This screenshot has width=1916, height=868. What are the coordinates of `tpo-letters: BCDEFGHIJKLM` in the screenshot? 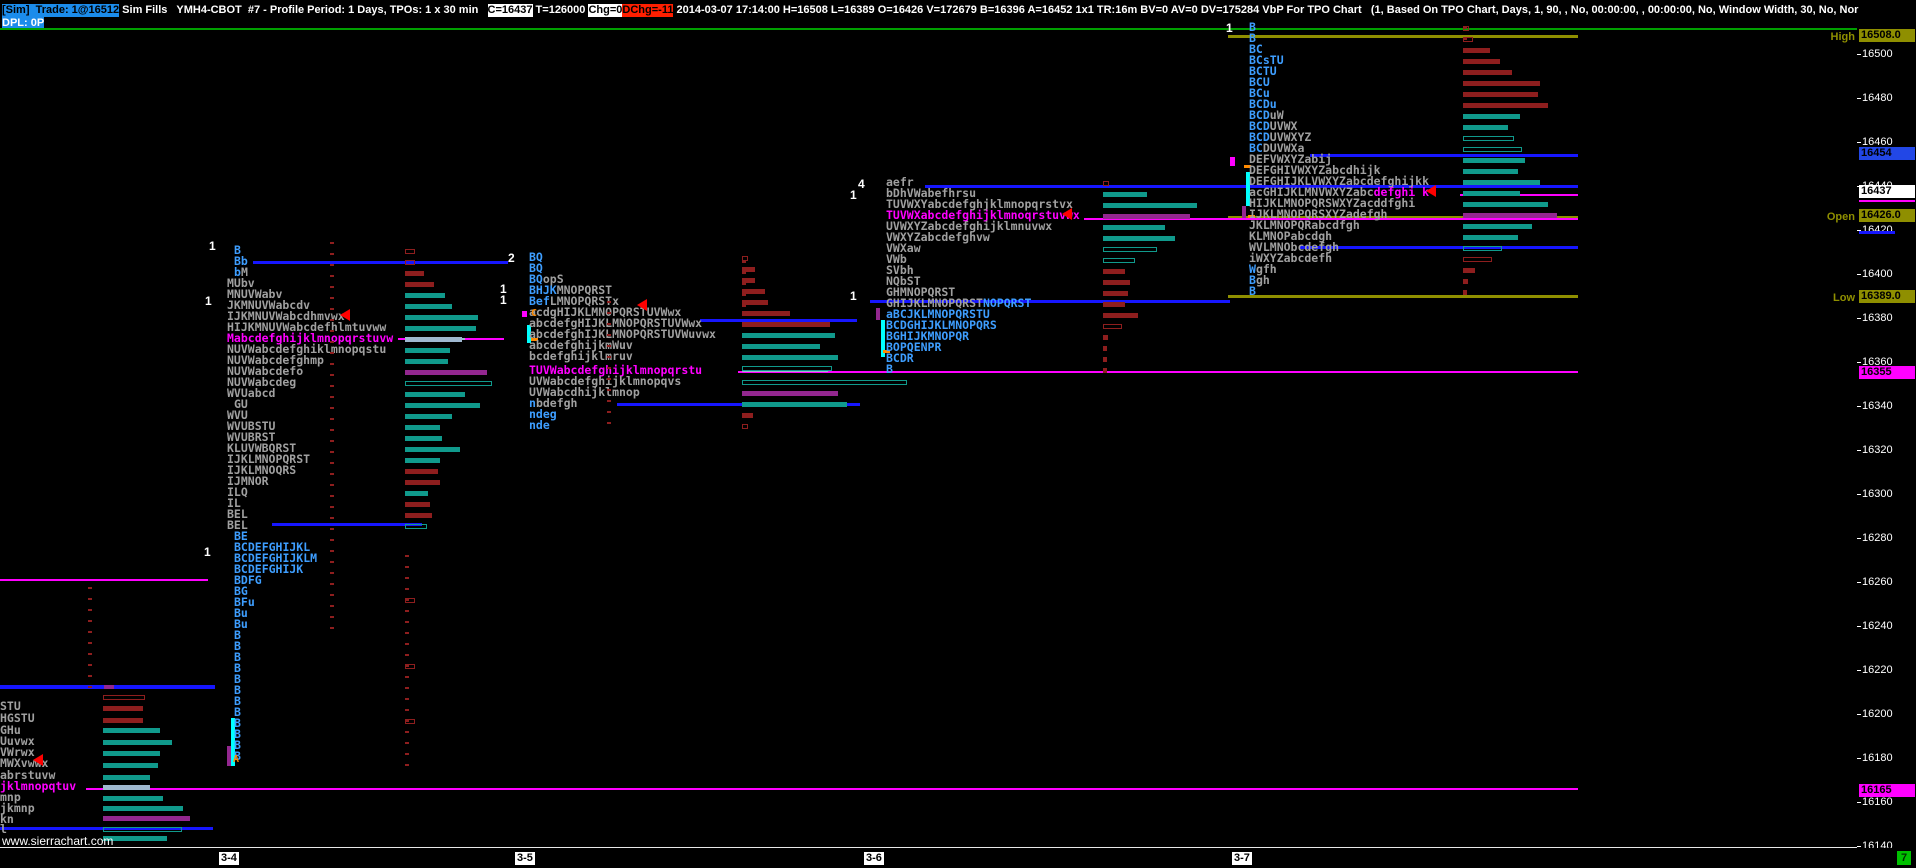 It's located at (276, 558).